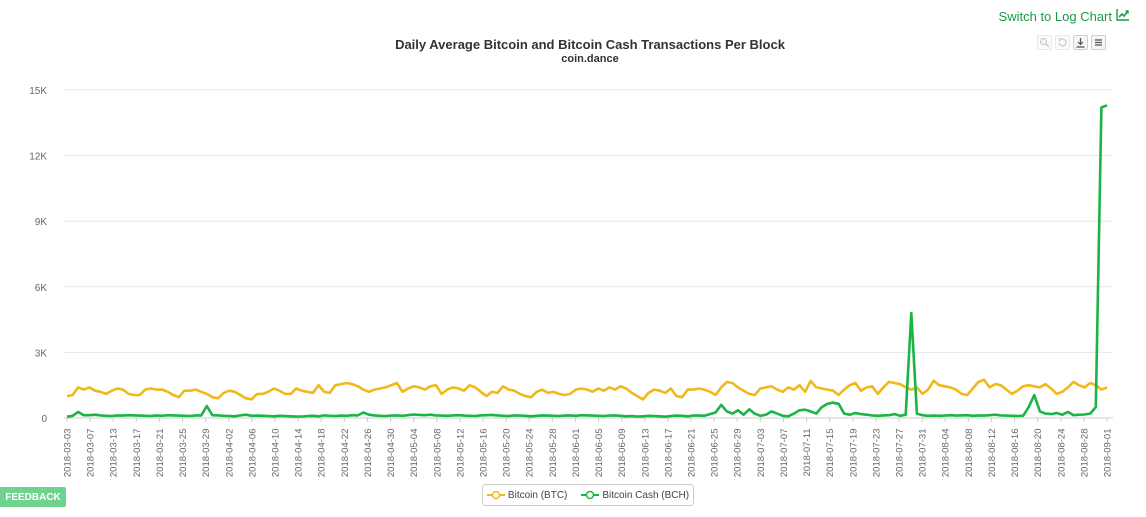 The width and height of the screenshot is (1146, 517). I want to click on x-tick-label: 2018-05-16, so click(484, 453).